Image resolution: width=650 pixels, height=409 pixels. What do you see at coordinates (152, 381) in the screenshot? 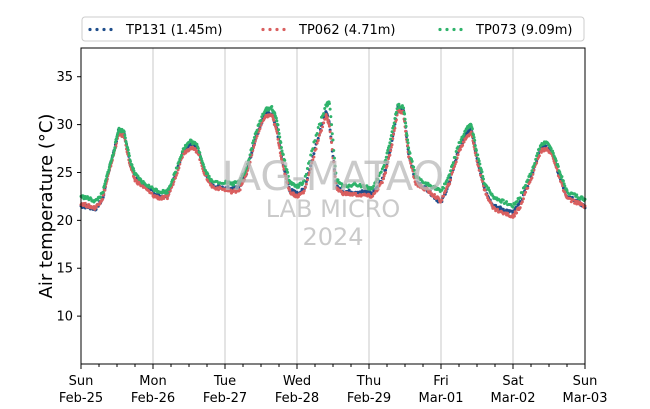
I see `x-tick-label-day: Mon` at bounding box center [152, 381].